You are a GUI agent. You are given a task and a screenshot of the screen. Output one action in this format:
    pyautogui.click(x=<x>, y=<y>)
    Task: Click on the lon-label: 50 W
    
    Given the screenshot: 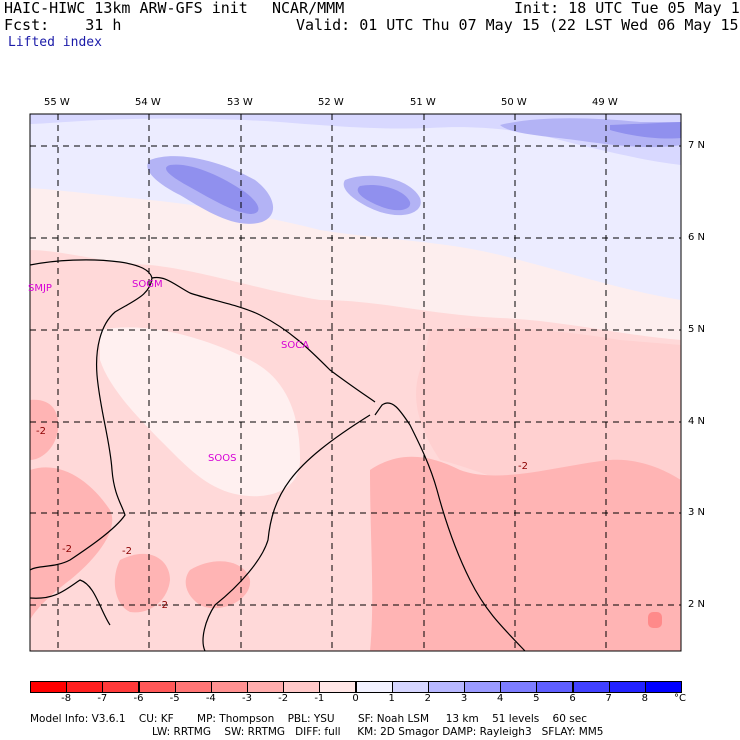 What is the action you would take?
    pyautogui.click(x=514, y=102)
    